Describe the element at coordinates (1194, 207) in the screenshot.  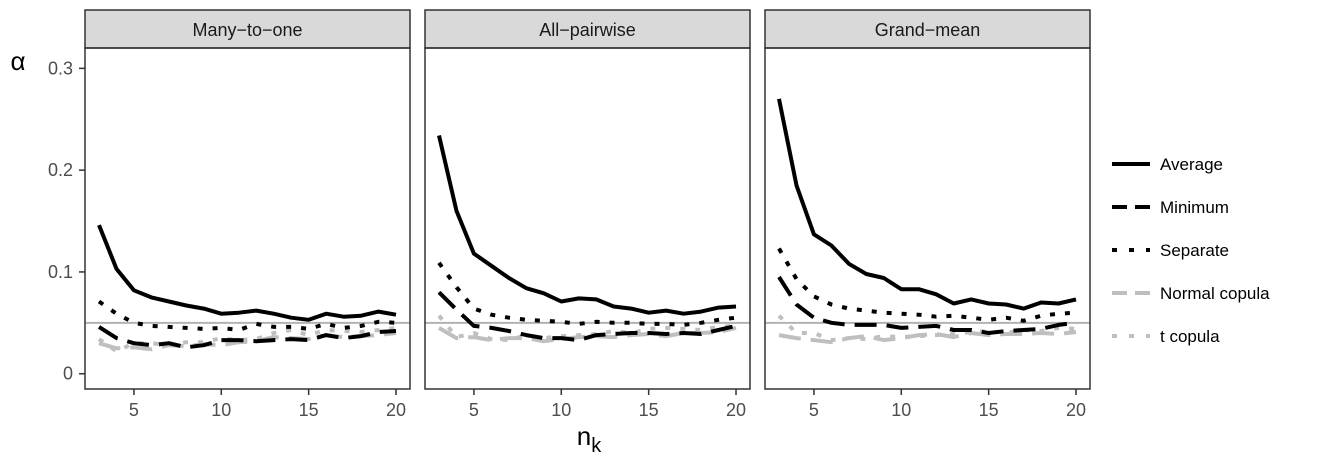
I see `legend-label: Minimum` at that location.